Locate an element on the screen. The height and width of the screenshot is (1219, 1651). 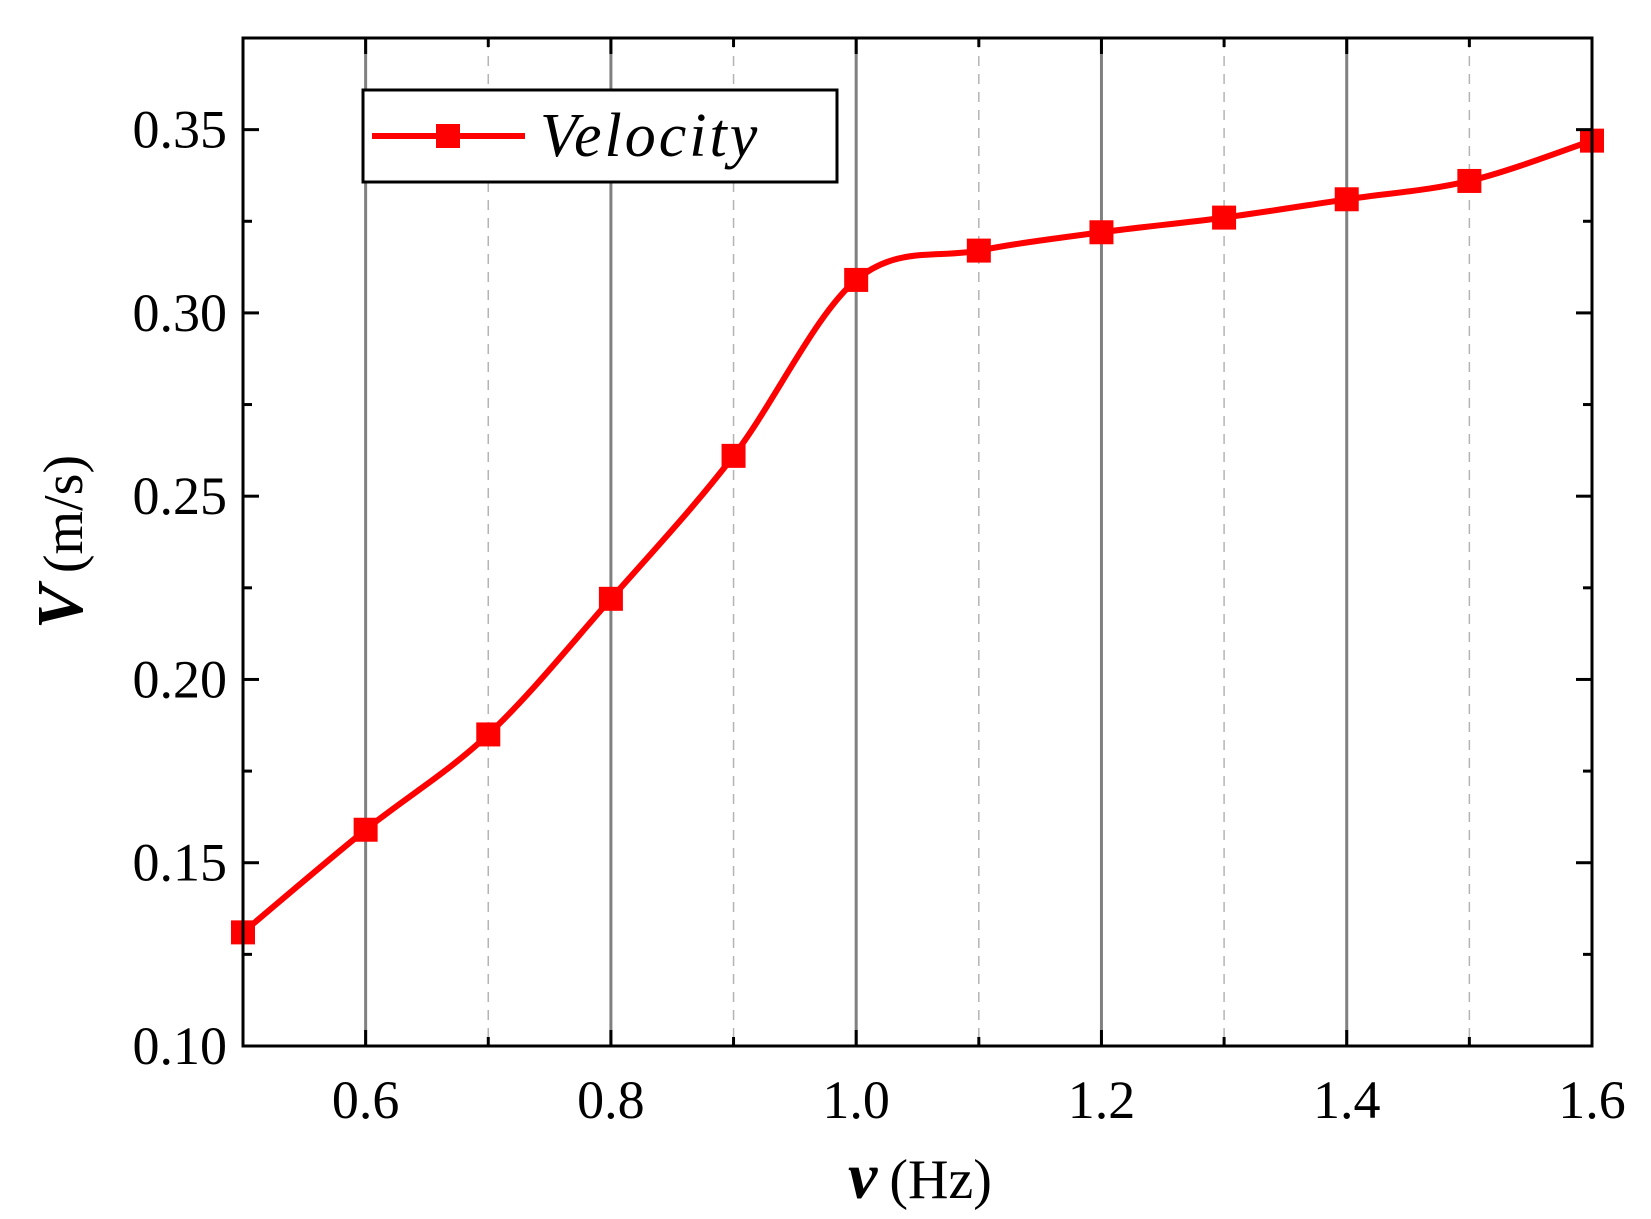
y-tick-label: 0.25 is located at coordinates (180, 496).